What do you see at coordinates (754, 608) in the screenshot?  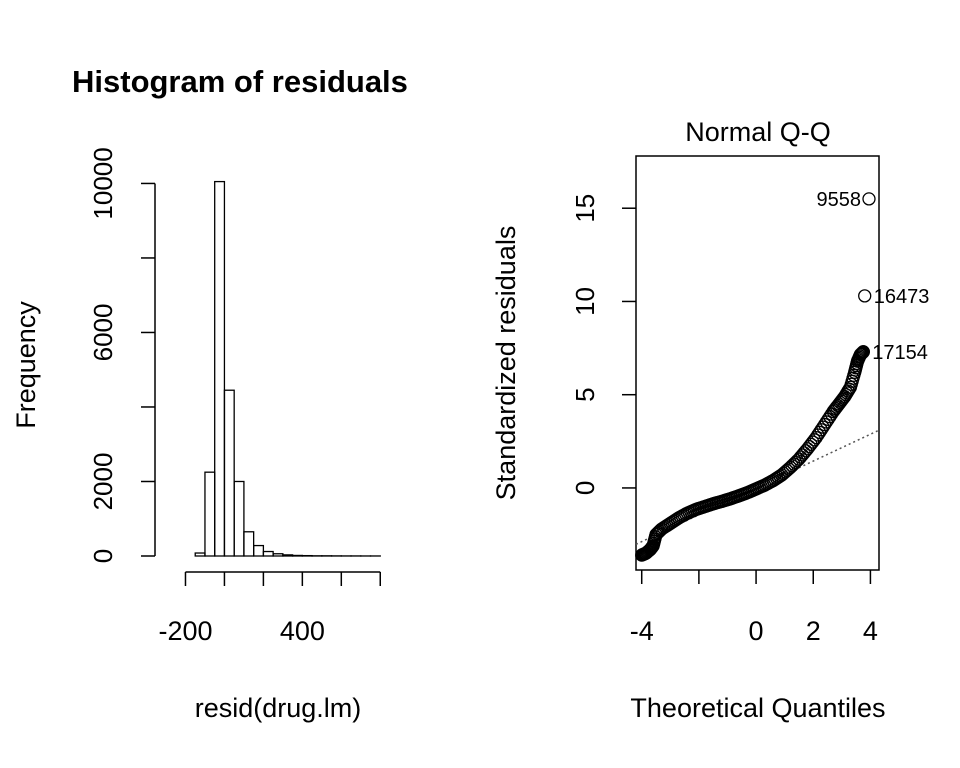 I see `qq-x-axis: -4 0 2 4` at bounding box center [754, 608].